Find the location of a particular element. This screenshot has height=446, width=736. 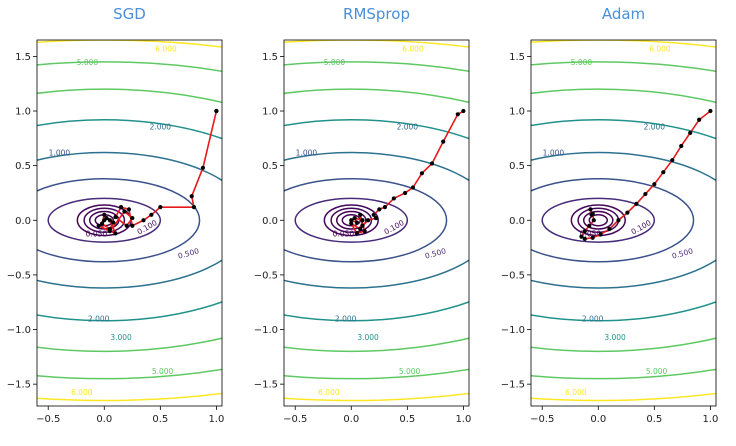

chart-title: RMSprop is located at coordinates (376, 14).